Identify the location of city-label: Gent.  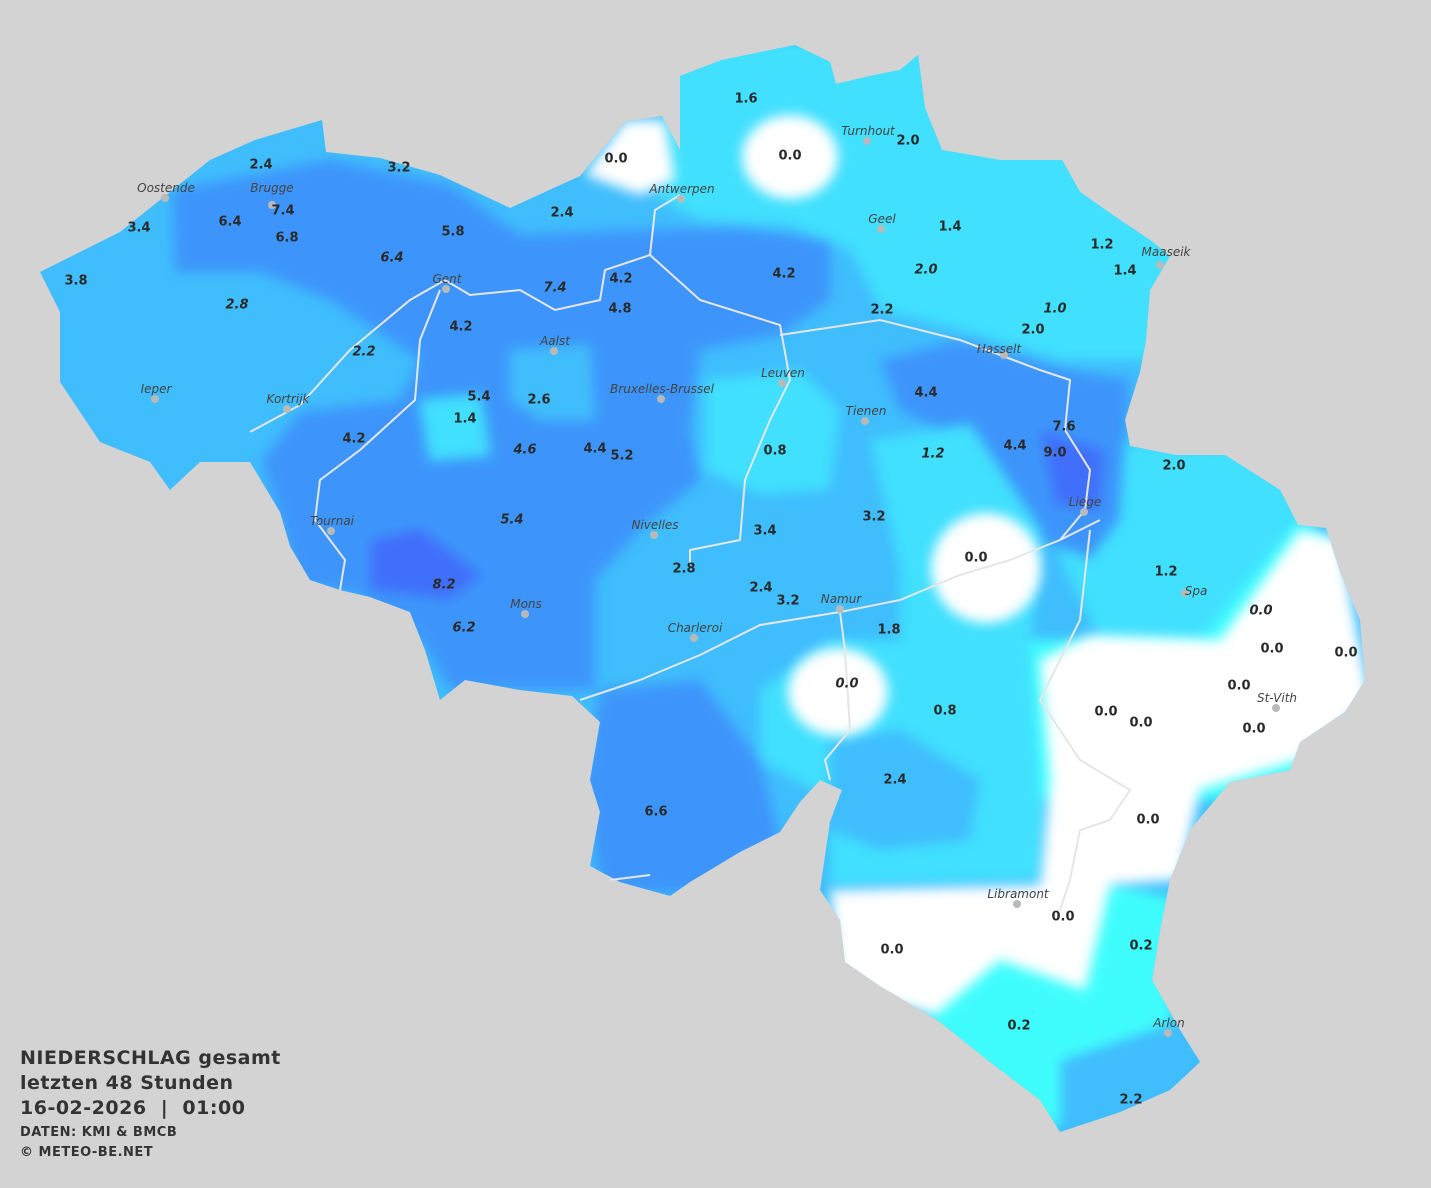
(447, 279).